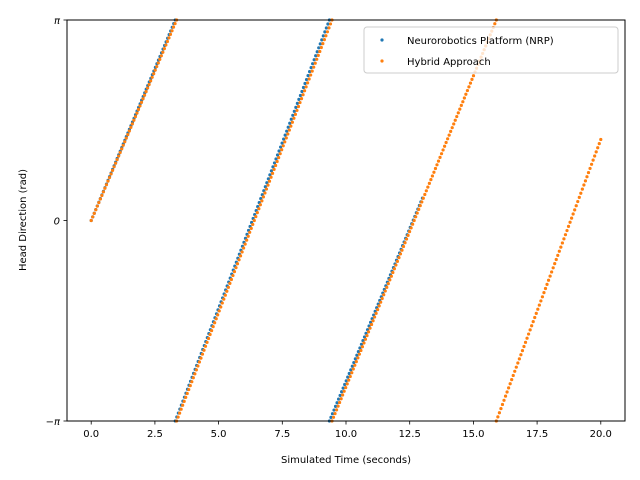 Image resolution: width=640 pixels, height=480 pixels. Describe the element at coordinates (346, 460) in the screenshot. I see `x-axis-title: Simulated Time (seconds)` at that location.